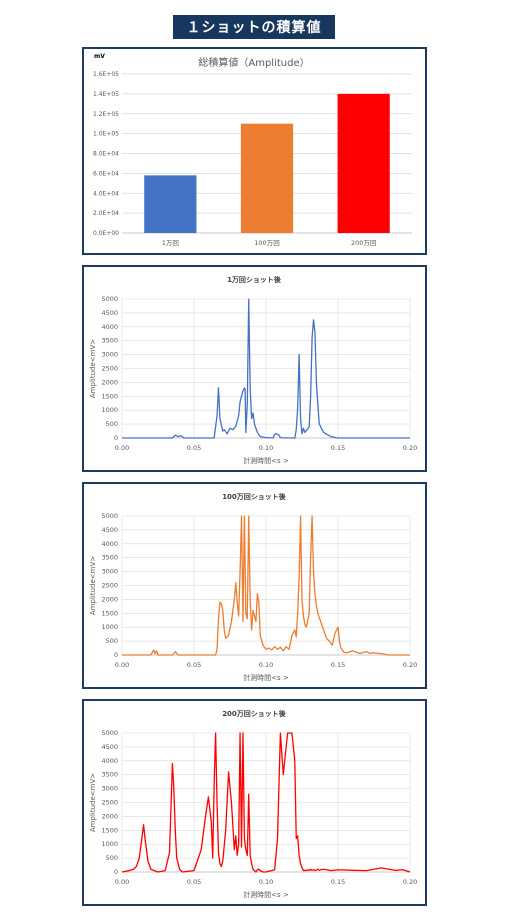  Describe the element at coordinates (106, 233) in the screenshot. I see `y-tick-label: 0.0E+00` at that location.